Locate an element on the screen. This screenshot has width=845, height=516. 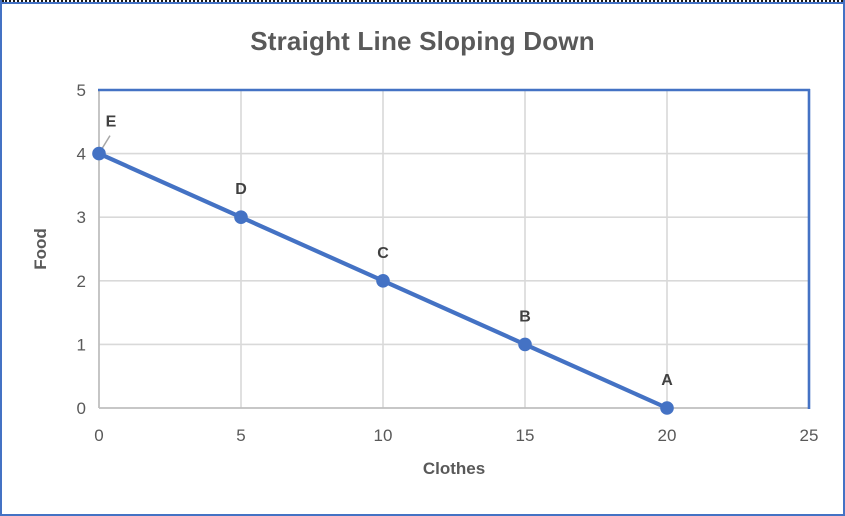
x-tick-label: 20 is located at coordinates (667, 435).